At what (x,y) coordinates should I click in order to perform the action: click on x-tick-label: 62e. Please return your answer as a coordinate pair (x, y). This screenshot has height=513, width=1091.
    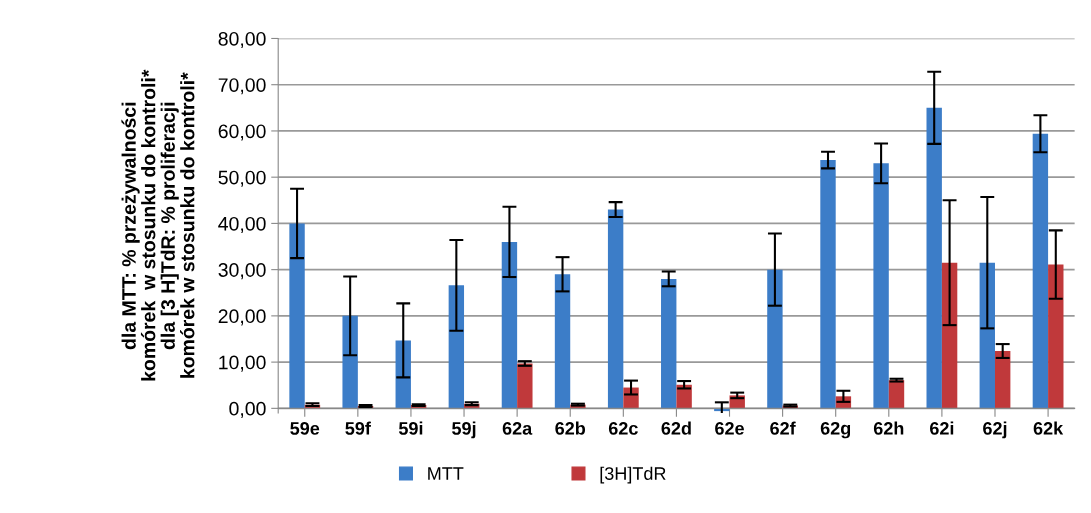
    Looking at the image, I should click on (729, 428).